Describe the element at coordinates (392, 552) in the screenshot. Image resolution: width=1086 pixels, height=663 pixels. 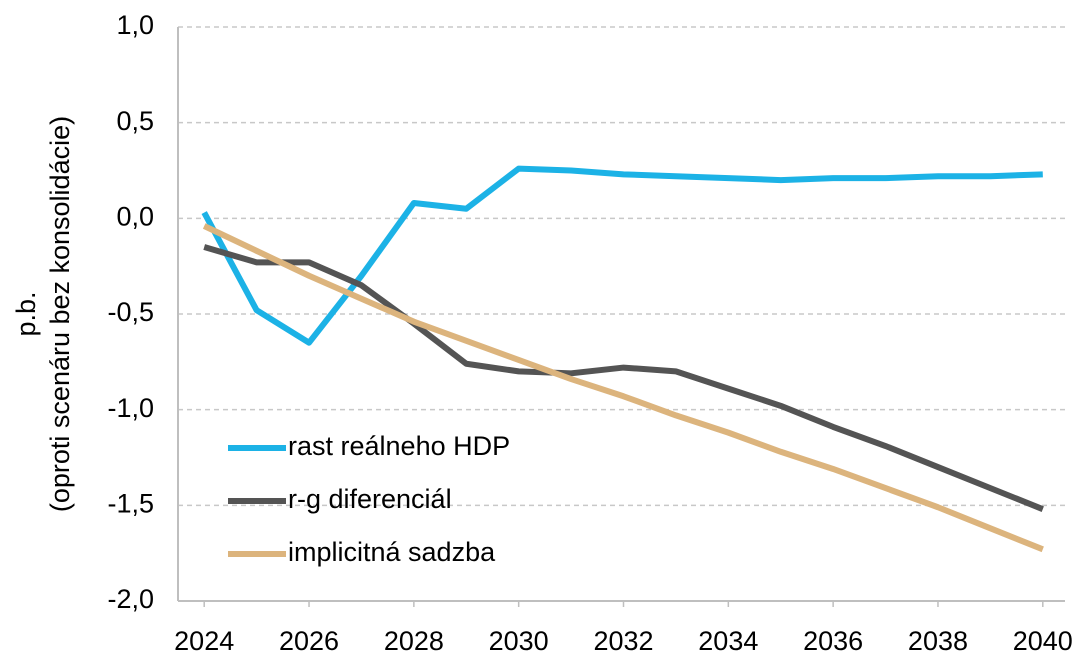
I see `legend-label: implicitná sadzba` at that location.